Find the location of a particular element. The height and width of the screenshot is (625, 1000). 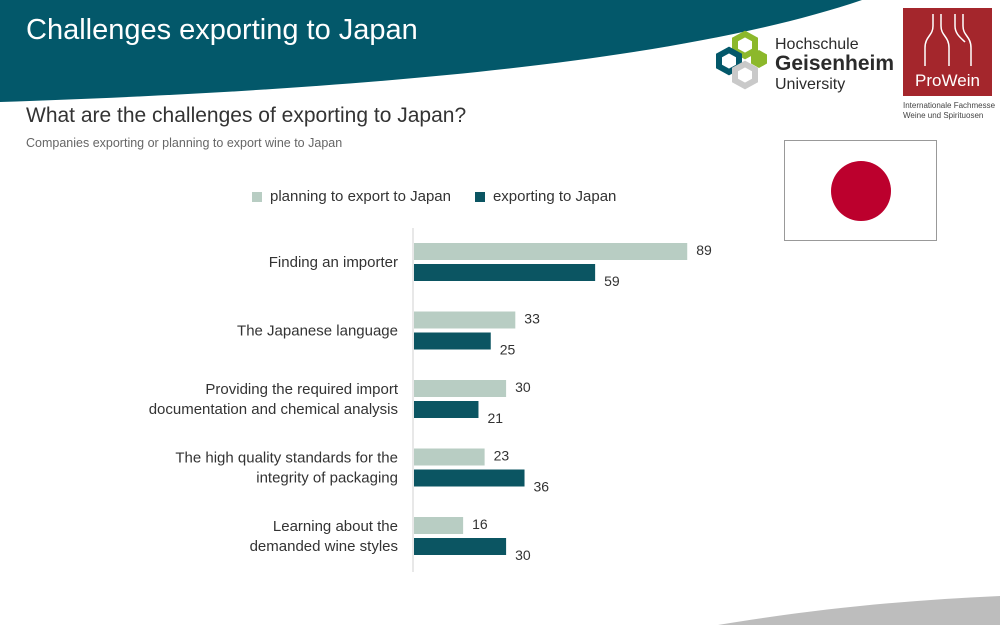

flag-red-disc is located at coordinates (861, 191).